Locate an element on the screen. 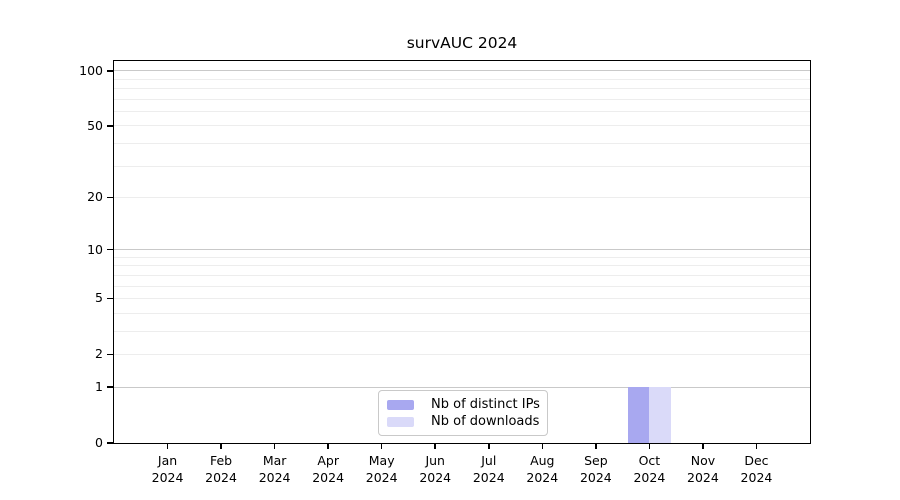 The height and width of the screenshot is (500, 900). x-axis-tick-label: Jul 2024 is located at coordinates (489, 469).